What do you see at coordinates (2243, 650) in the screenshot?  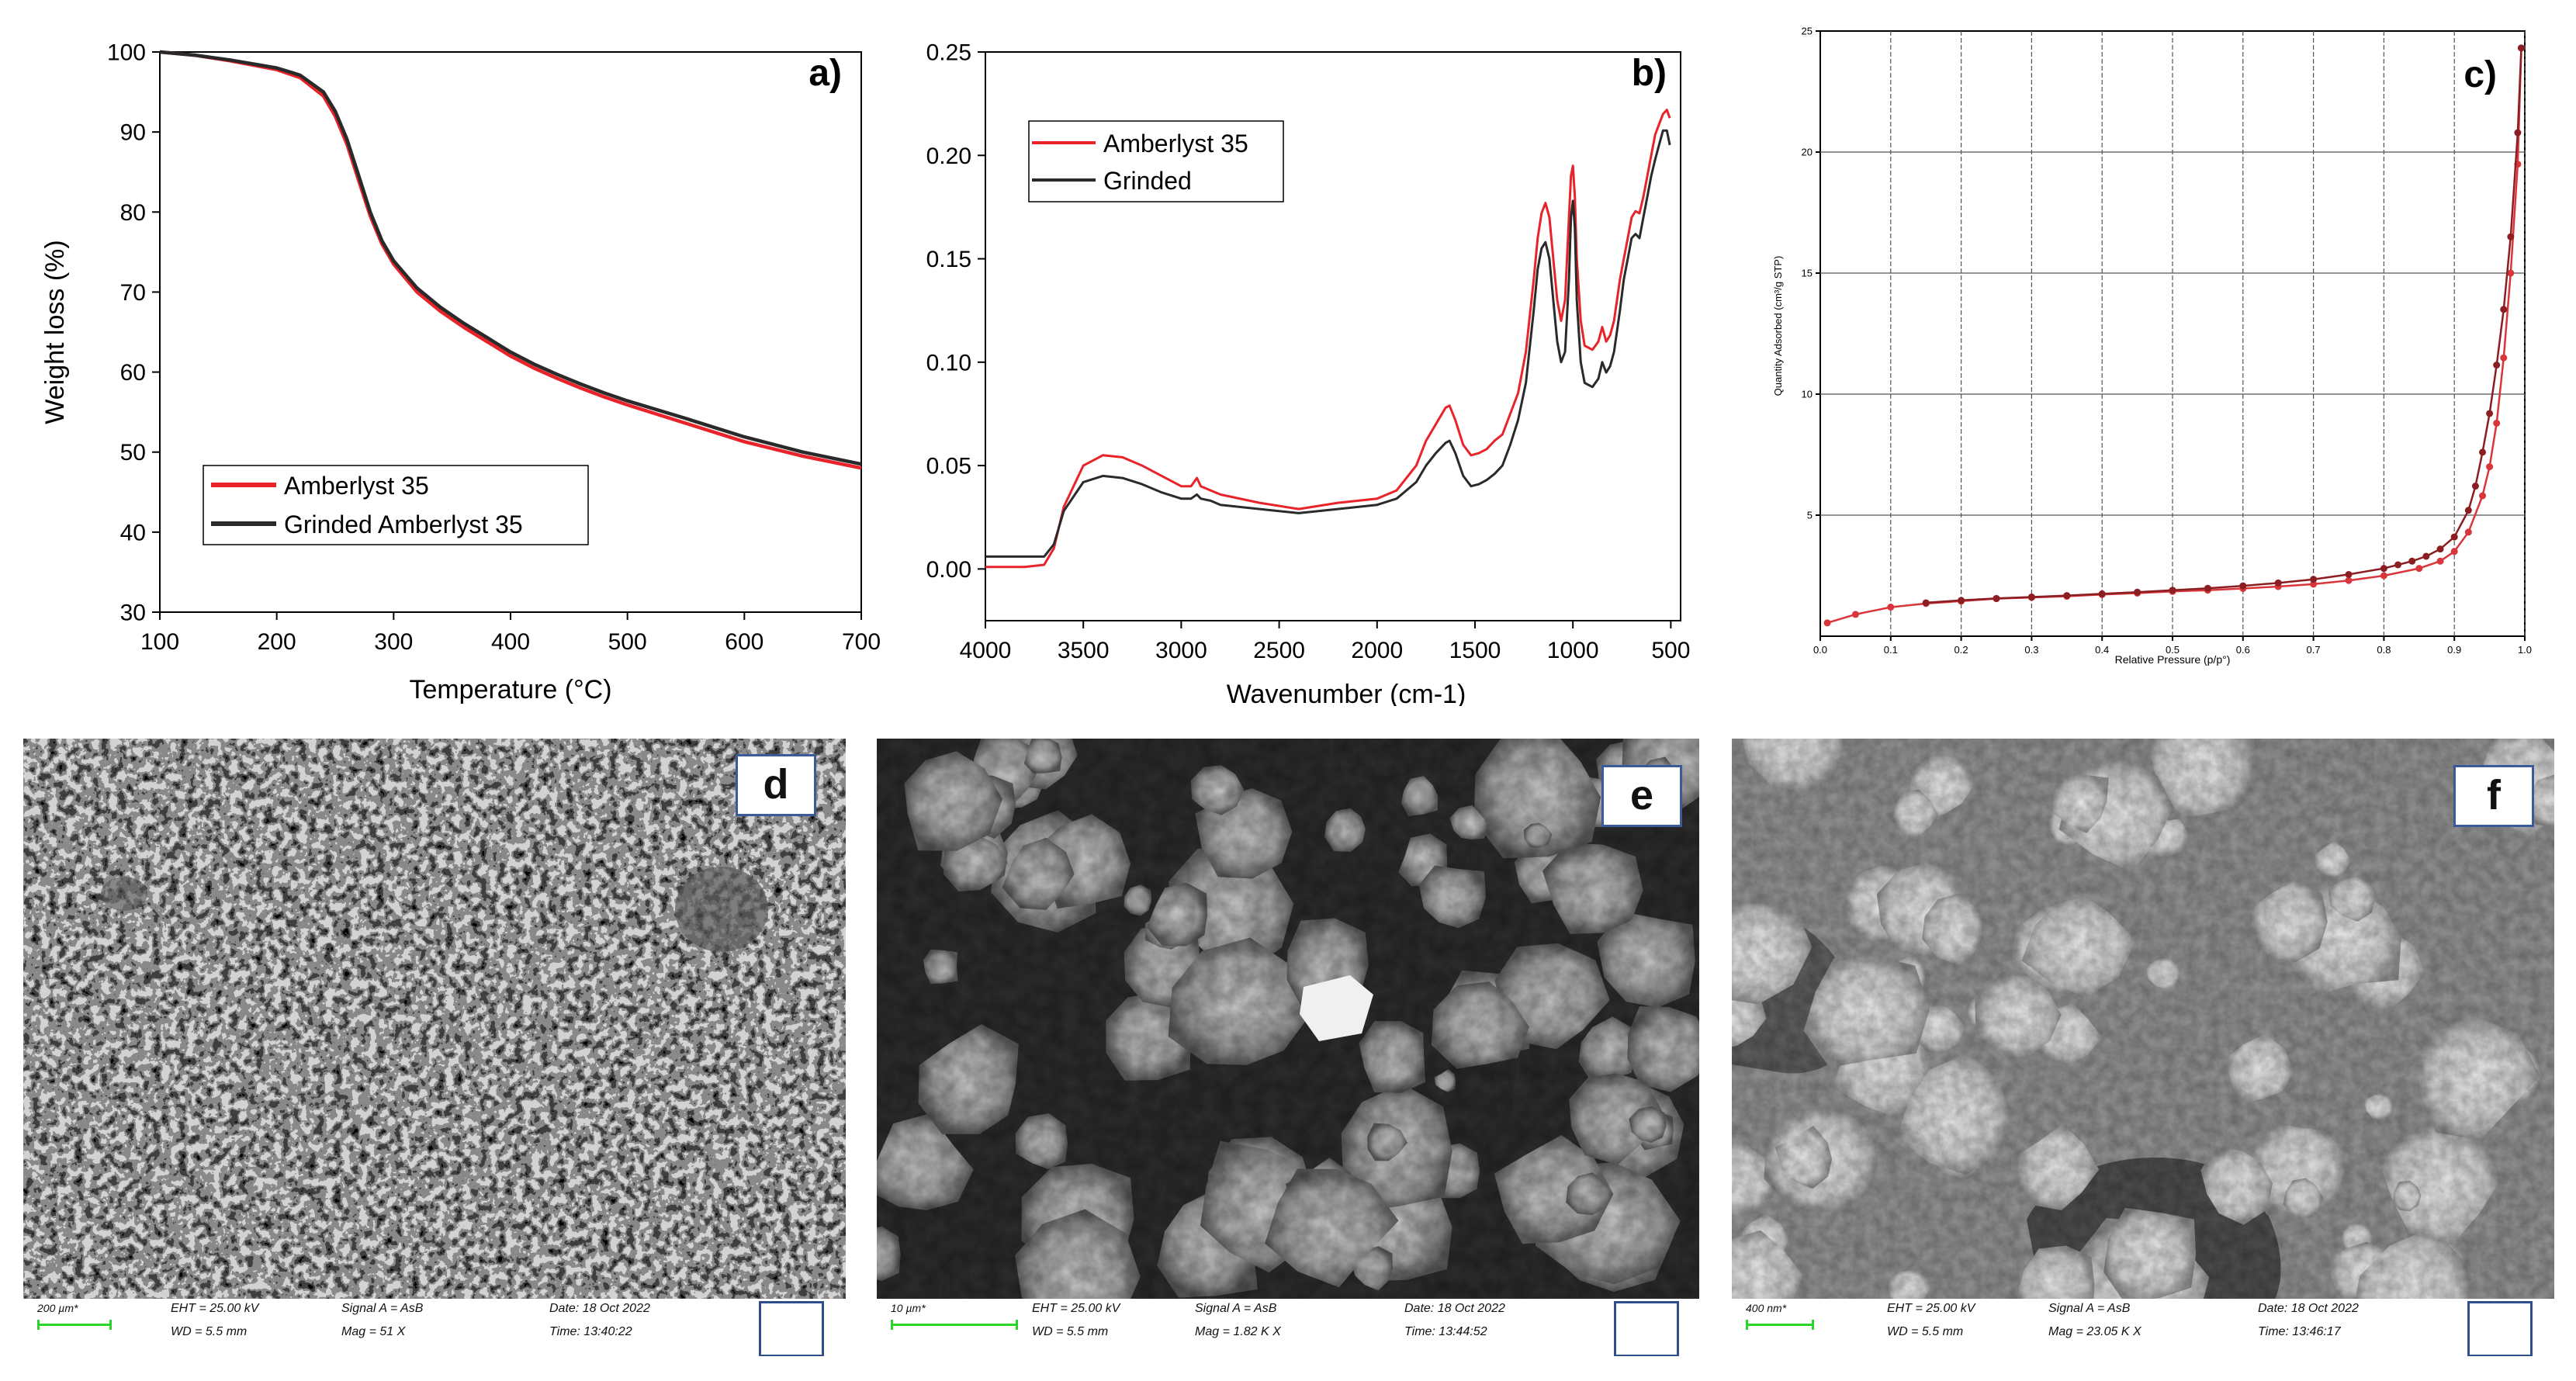 I see `bet-x-tick-label: 0.6` at bounding box center [2243, 650].